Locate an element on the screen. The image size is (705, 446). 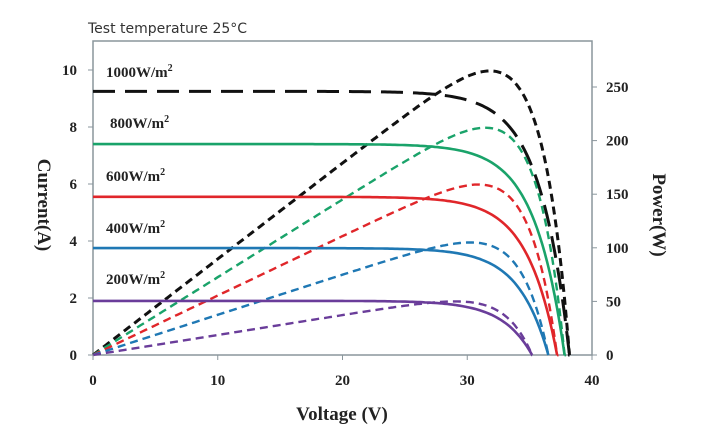
y-tick-label: 0 is located at coordinates (74, 356).